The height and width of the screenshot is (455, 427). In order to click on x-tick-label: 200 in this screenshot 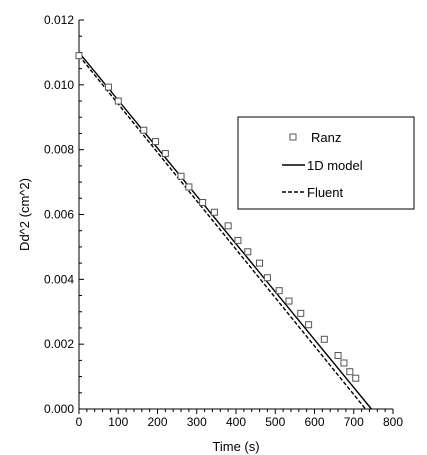, I will do `click(157, 422)`.